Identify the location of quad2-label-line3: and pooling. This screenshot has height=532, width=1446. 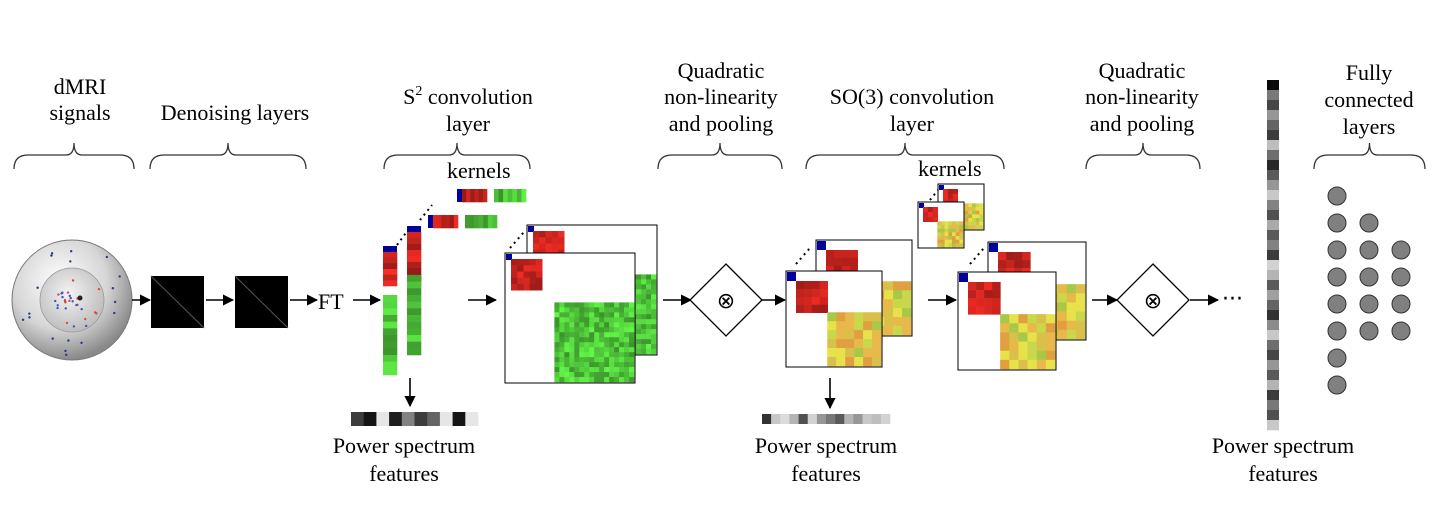
(1142, 123).